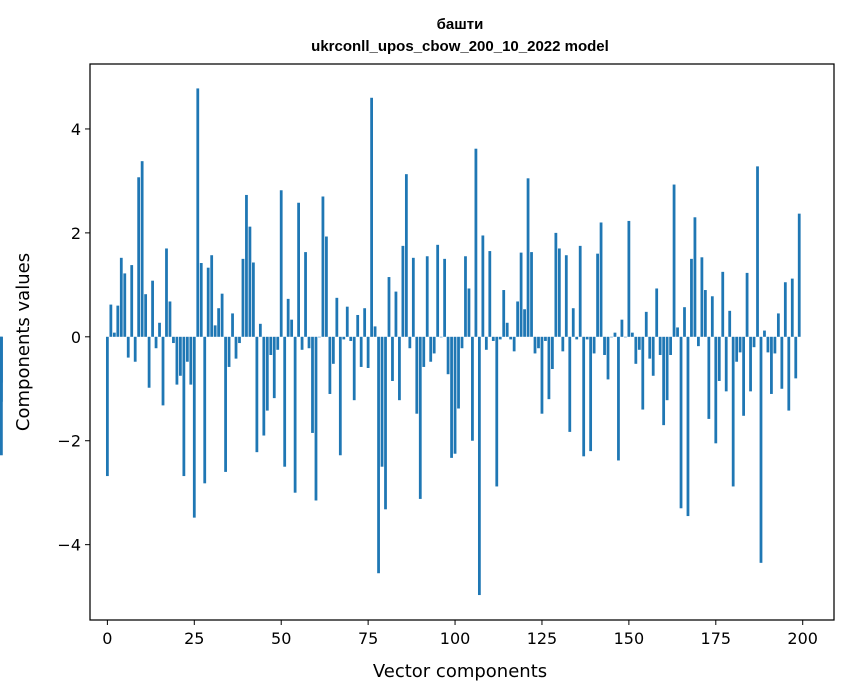 This screenshot has height=696, width=847. What do you see at coordinates (460, 46) in the screenshot?
I see `chart-subtitle: ukrconll_upos_cbow_200_10_2022 model` at bounding box center [460, 46].